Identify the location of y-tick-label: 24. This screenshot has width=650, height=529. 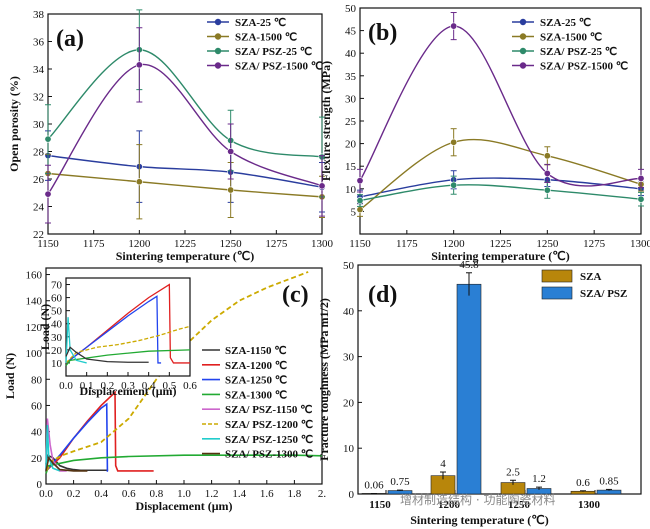
(39, 208).